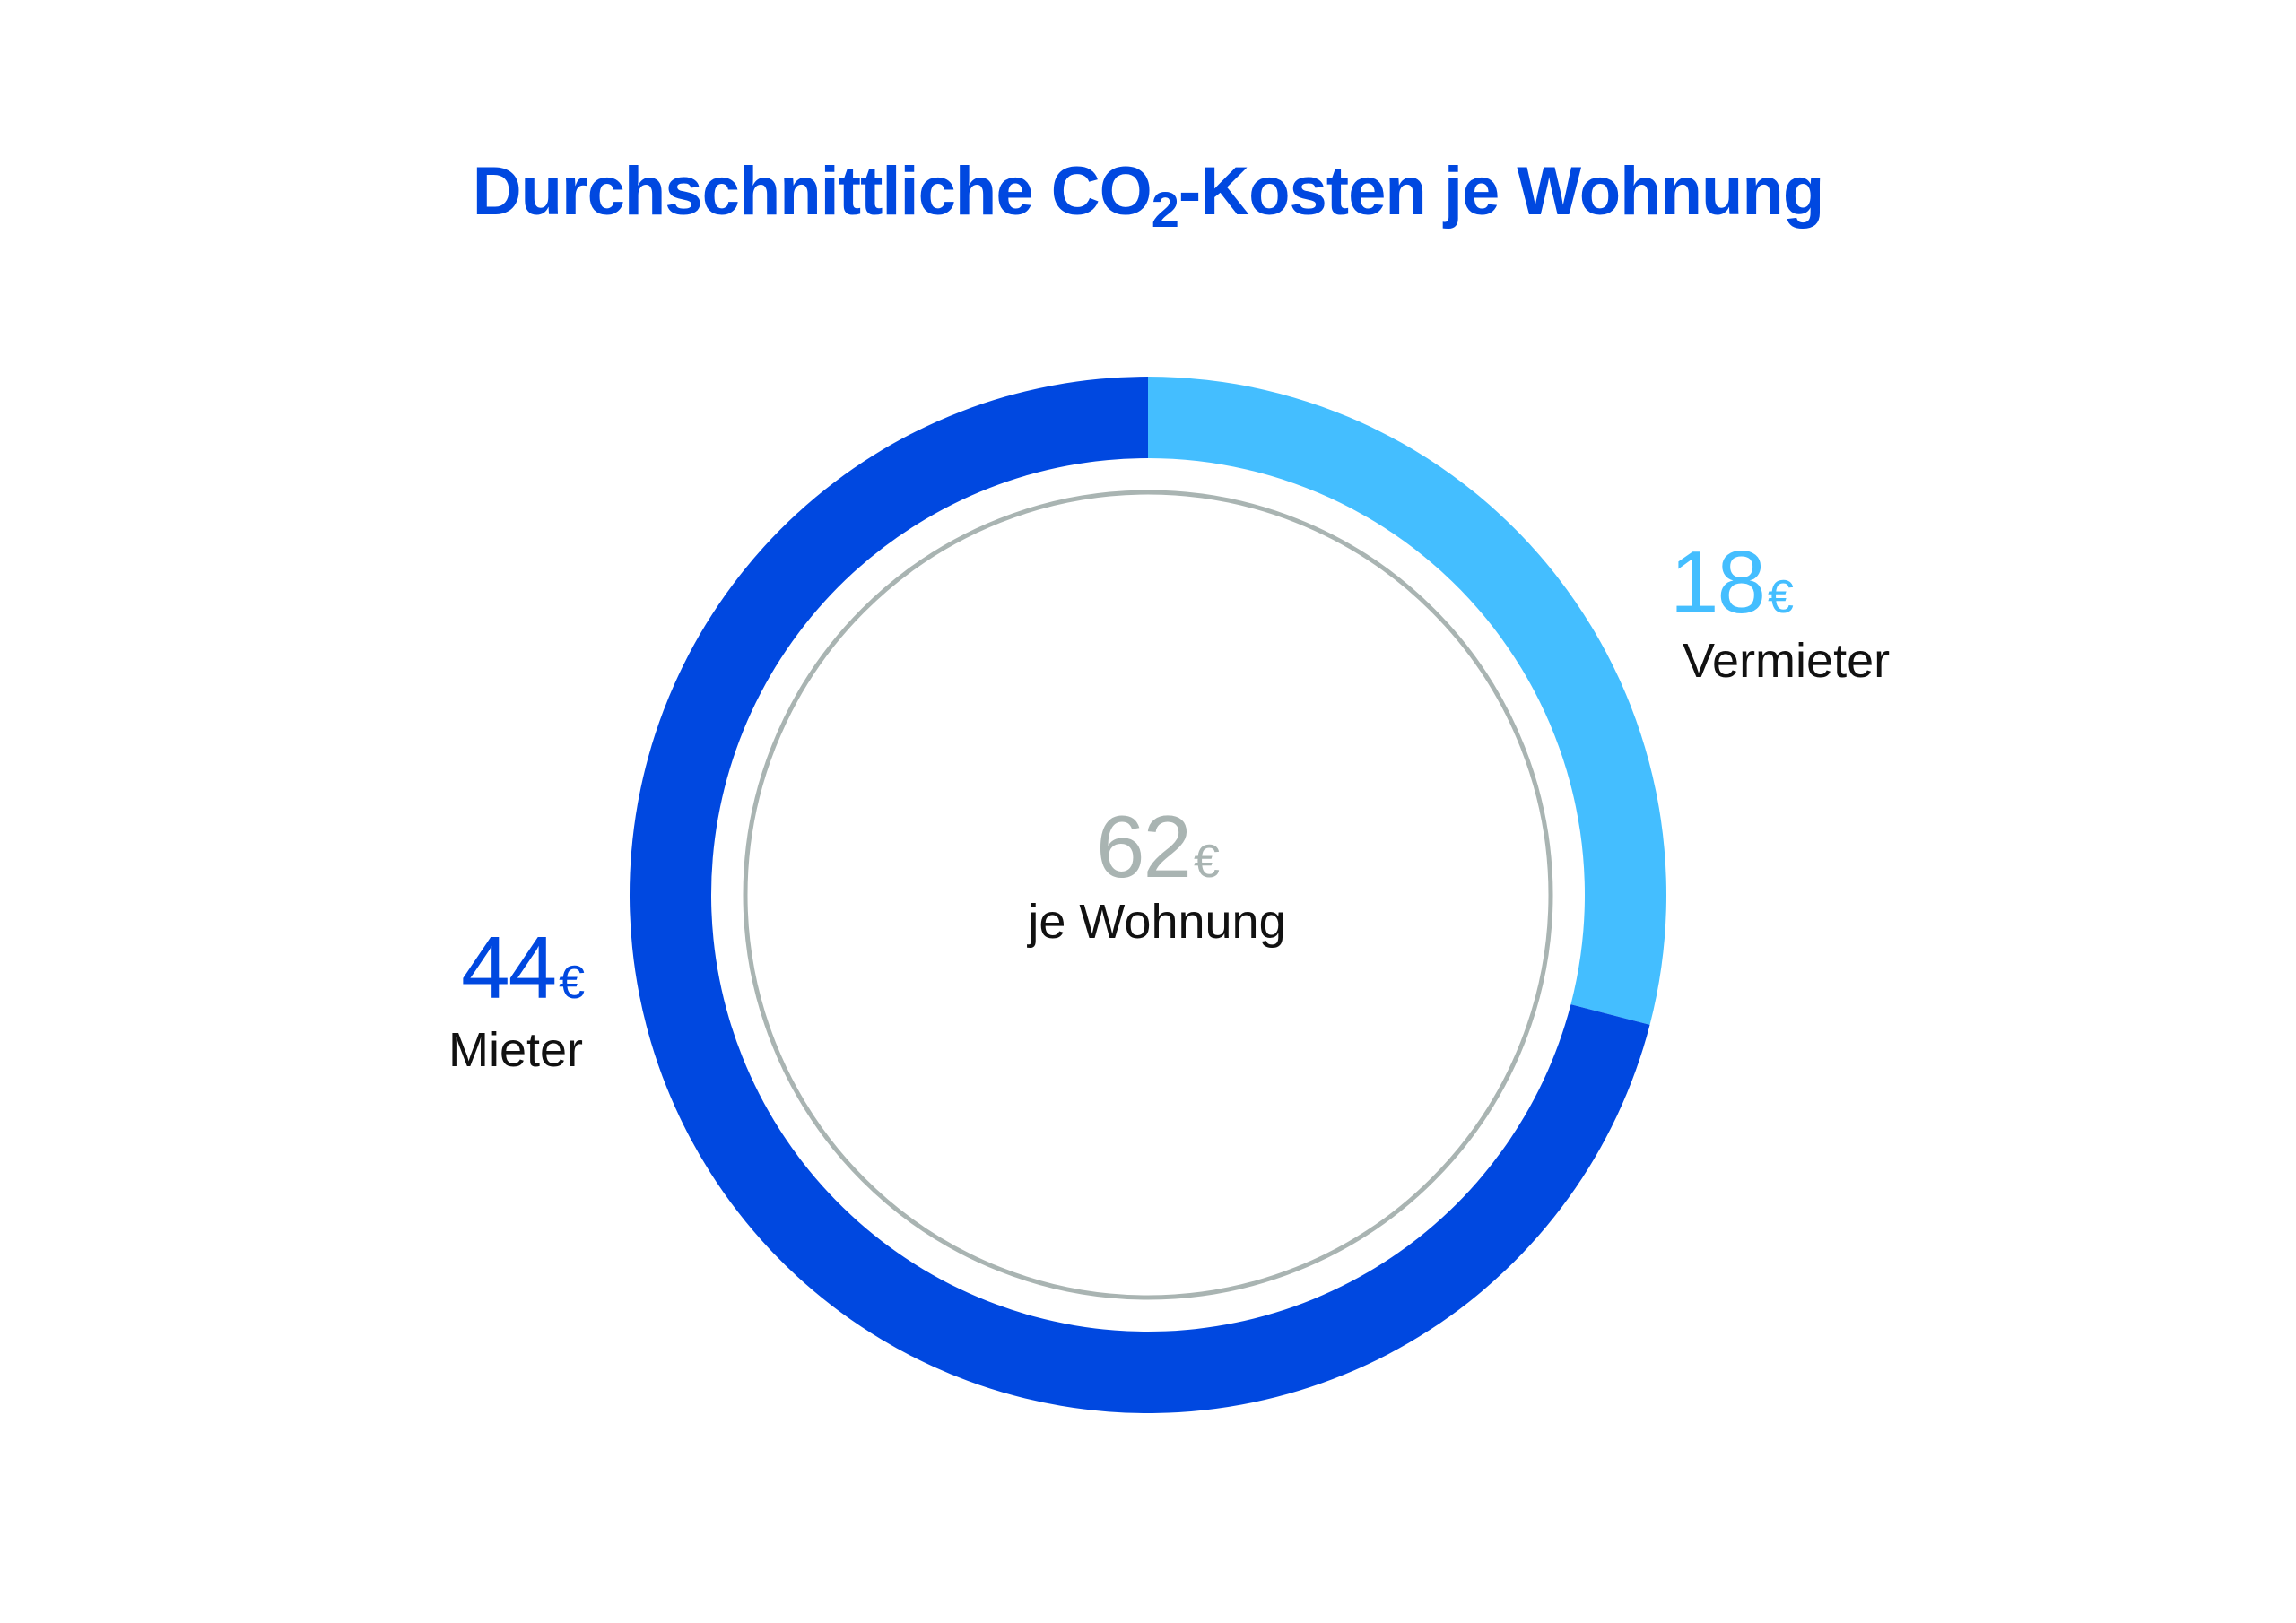  Describe the element at coordinates (1787, 661) in the screenshot. I see `vermieter-caption: Vermieter` at that location.